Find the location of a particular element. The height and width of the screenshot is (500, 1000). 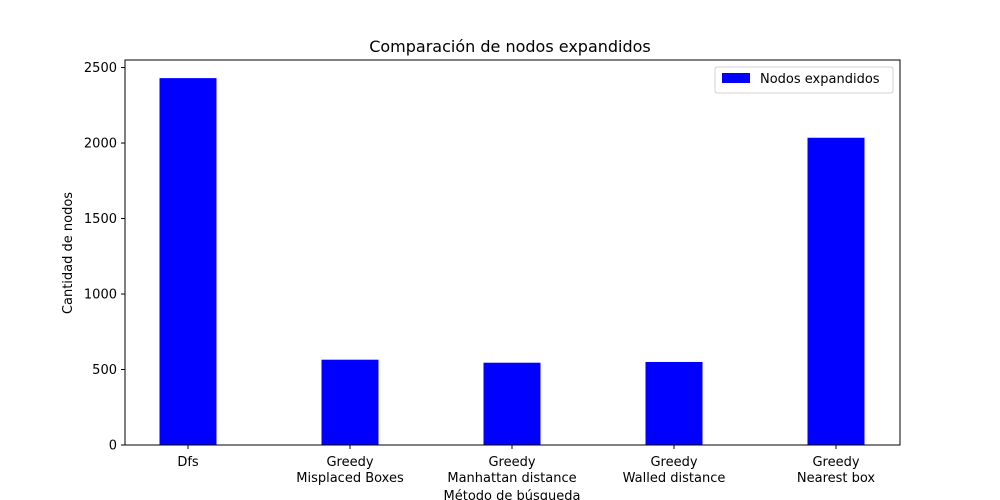

legend: Nodos expandidos is located at coordinates (804, 80).